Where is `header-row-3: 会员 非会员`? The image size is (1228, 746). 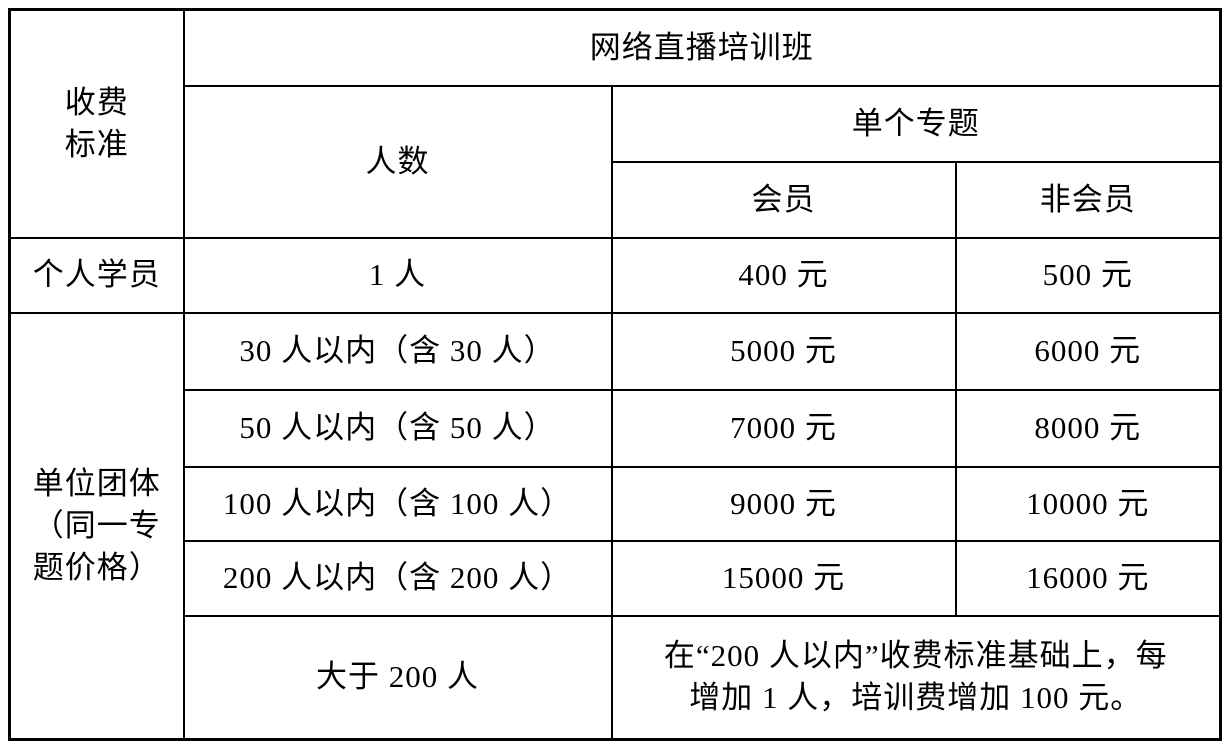 header-row-3: 会员 非会员 is located at coordinates (616, 199).